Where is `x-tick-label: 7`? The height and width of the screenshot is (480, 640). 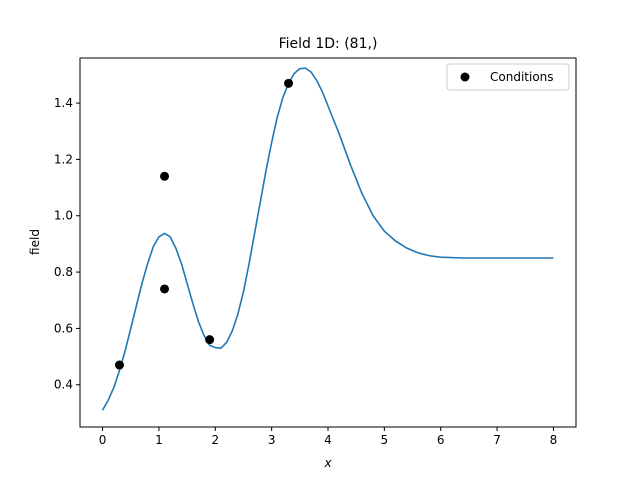 x-tick-label: 7 is located at coordinates (497, 440).